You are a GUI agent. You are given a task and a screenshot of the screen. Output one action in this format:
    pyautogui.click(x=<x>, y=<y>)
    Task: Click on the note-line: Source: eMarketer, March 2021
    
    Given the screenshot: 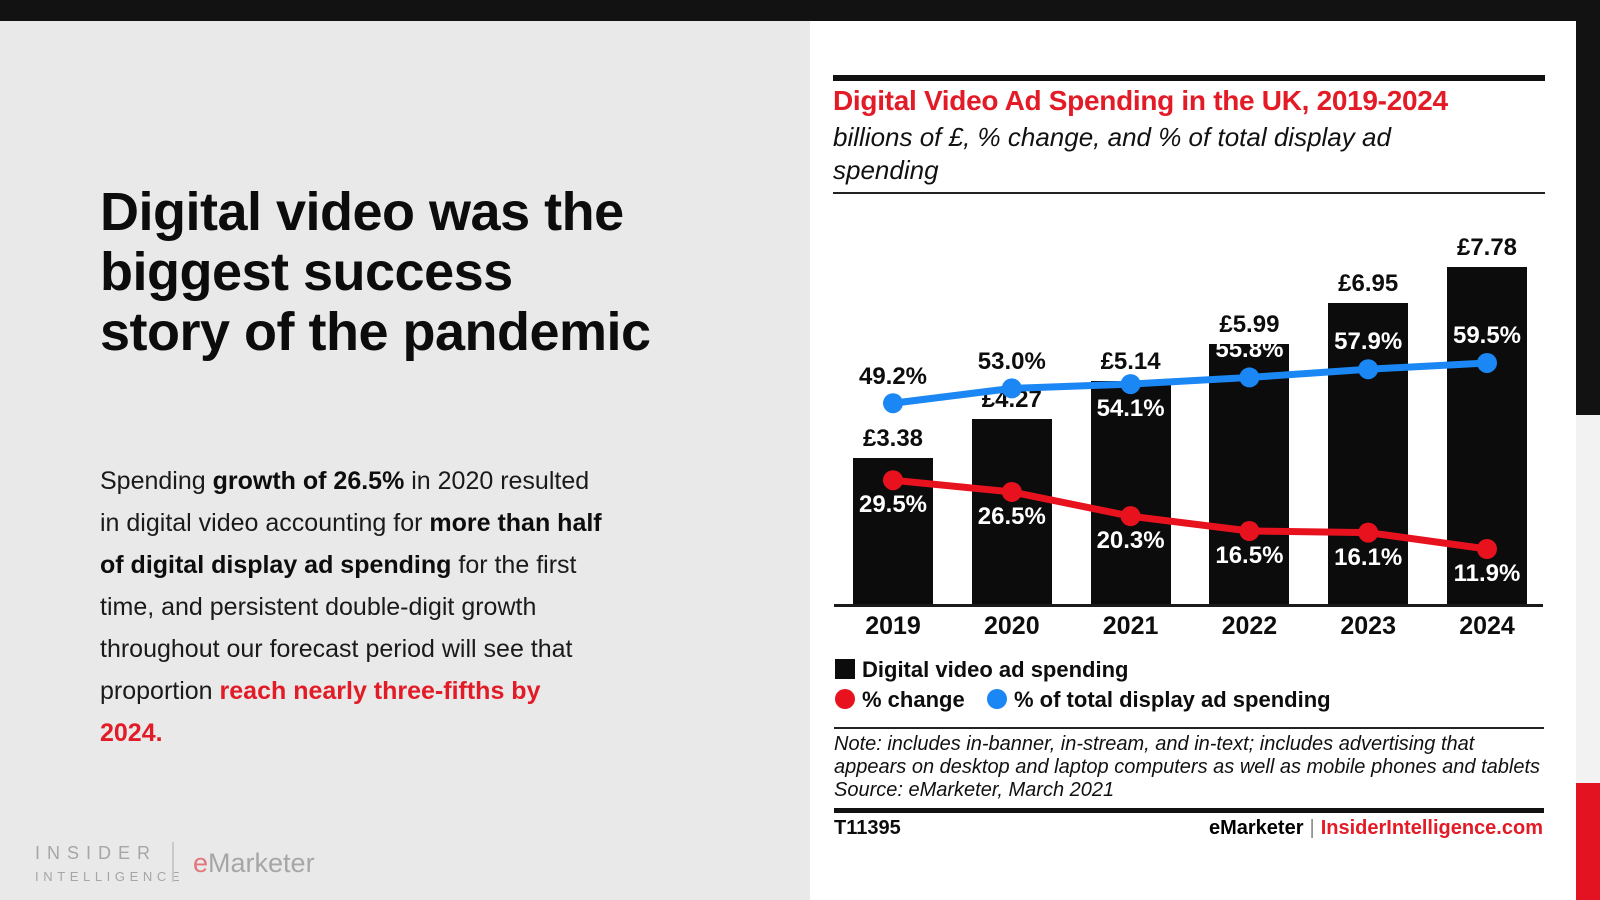 What is the action you would take?
    pyautogui.click(x=974, y=790)
    